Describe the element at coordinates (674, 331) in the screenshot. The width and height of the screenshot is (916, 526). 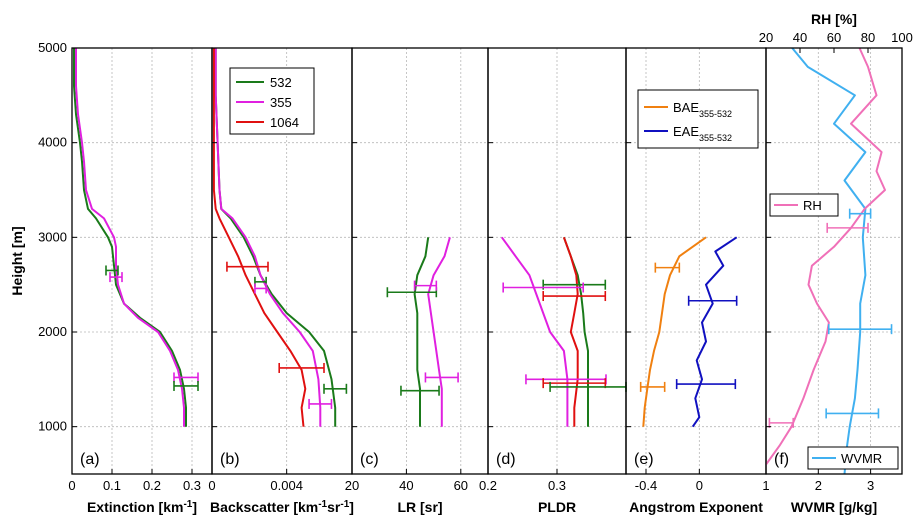
I see `panel-e-series-BAE` at that location.